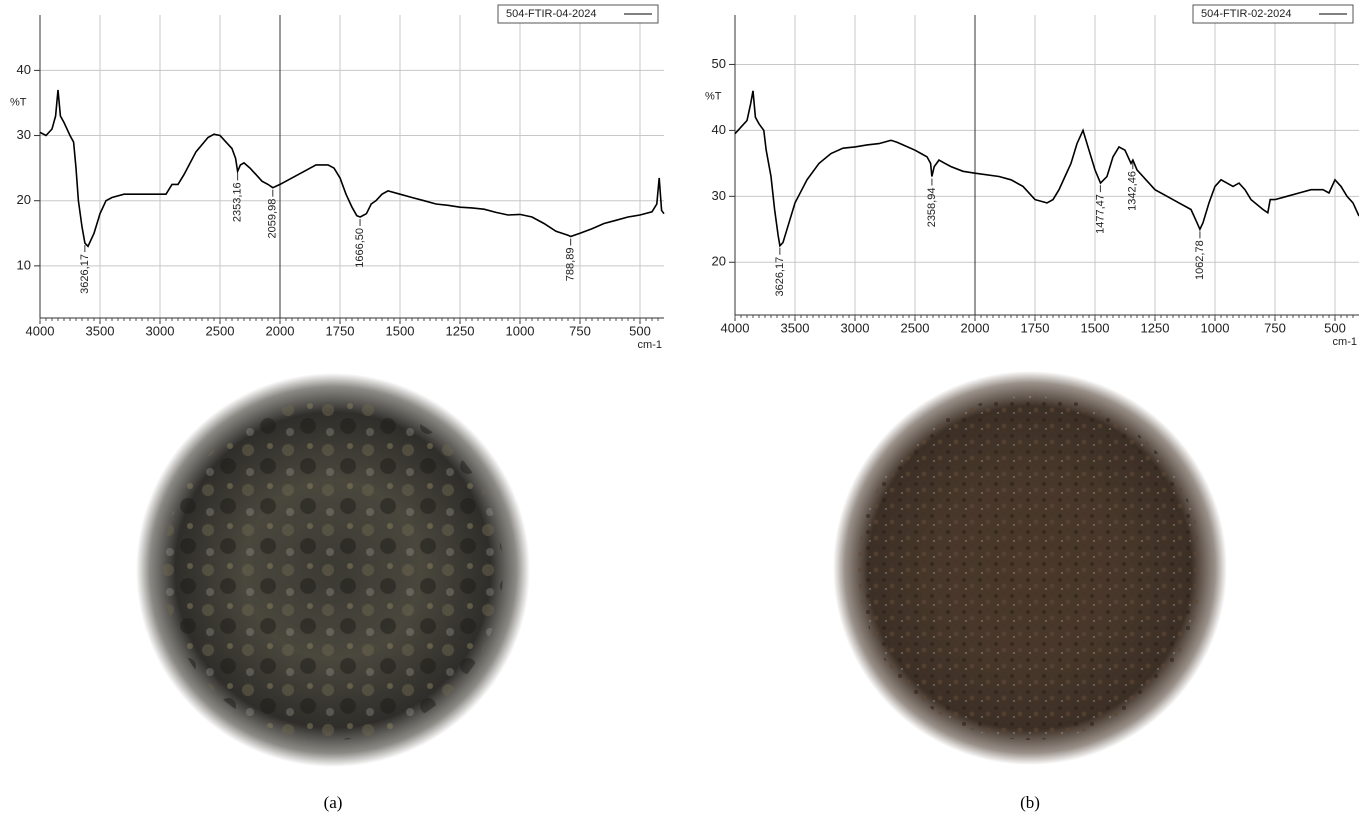 The image size is (1359, 822). What do you see at coordinates (1246, 14) in the screenshot?
I see `legend-label: 504-FTIR-02-2024` at bounding box center [1246, 14].